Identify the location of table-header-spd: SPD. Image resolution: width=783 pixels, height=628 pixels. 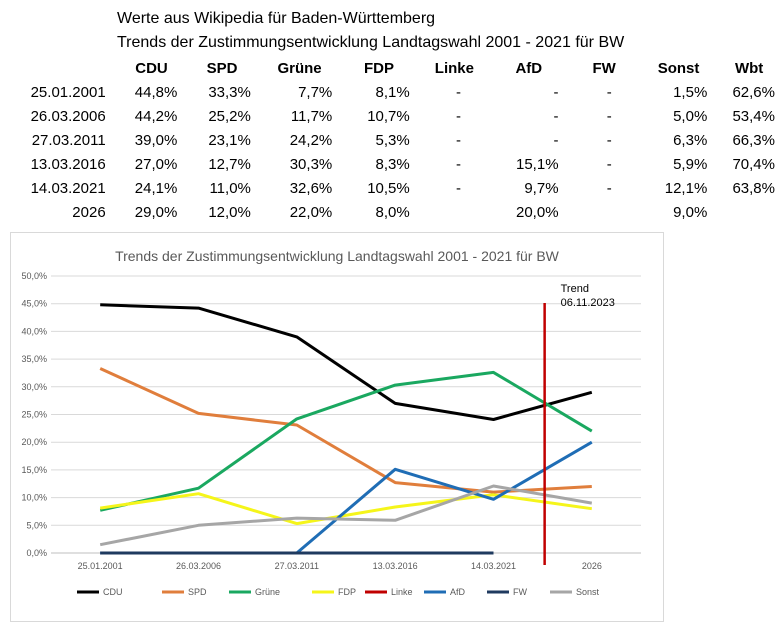
(222, 68).